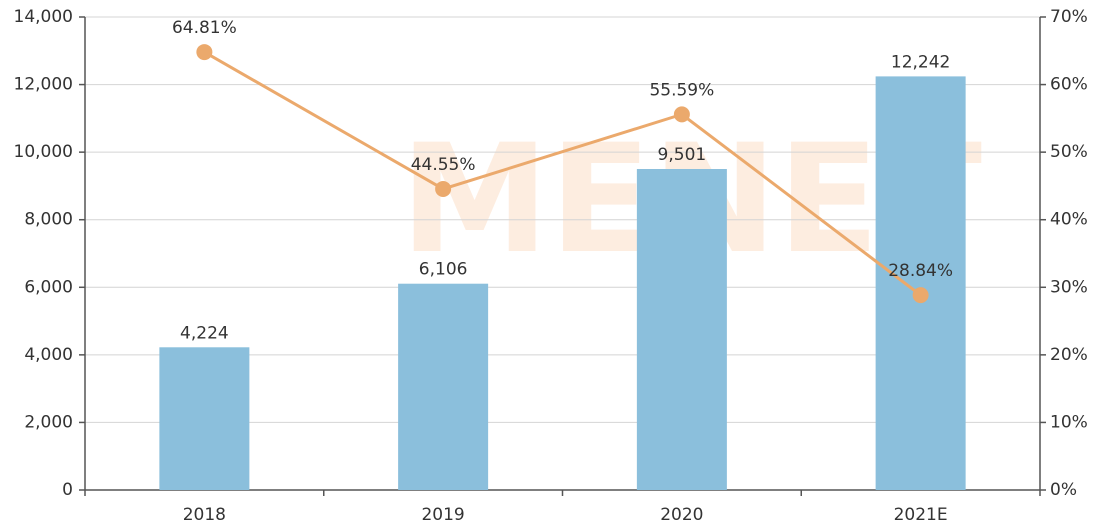  What do you see at coordinates (443, 270) in the screenshot?
I see `data-label: 6,106` at bounding box center [443, 270].